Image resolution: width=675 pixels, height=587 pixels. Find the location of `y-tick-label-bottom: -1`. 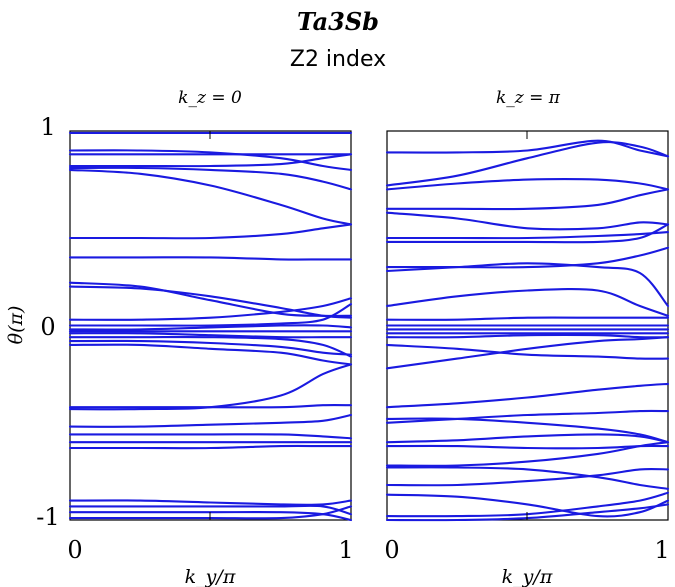

y-tick-label-bottom: -1 is located at coordinates (47, 517).